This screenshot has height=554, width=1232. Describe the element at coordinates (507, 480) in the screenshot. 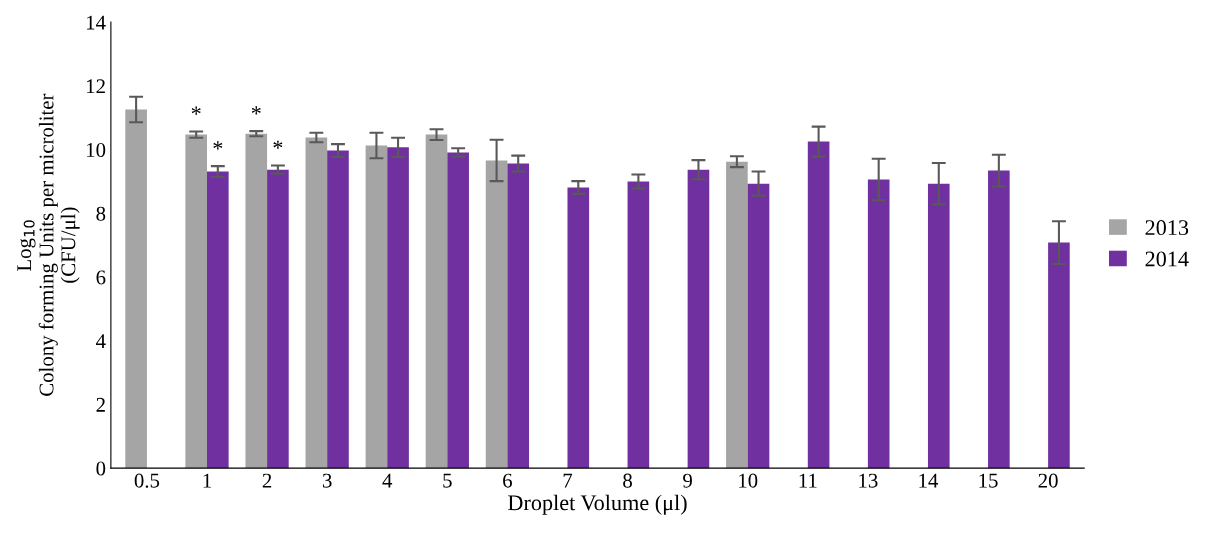

I see `x-tick-label: 6` at that location.